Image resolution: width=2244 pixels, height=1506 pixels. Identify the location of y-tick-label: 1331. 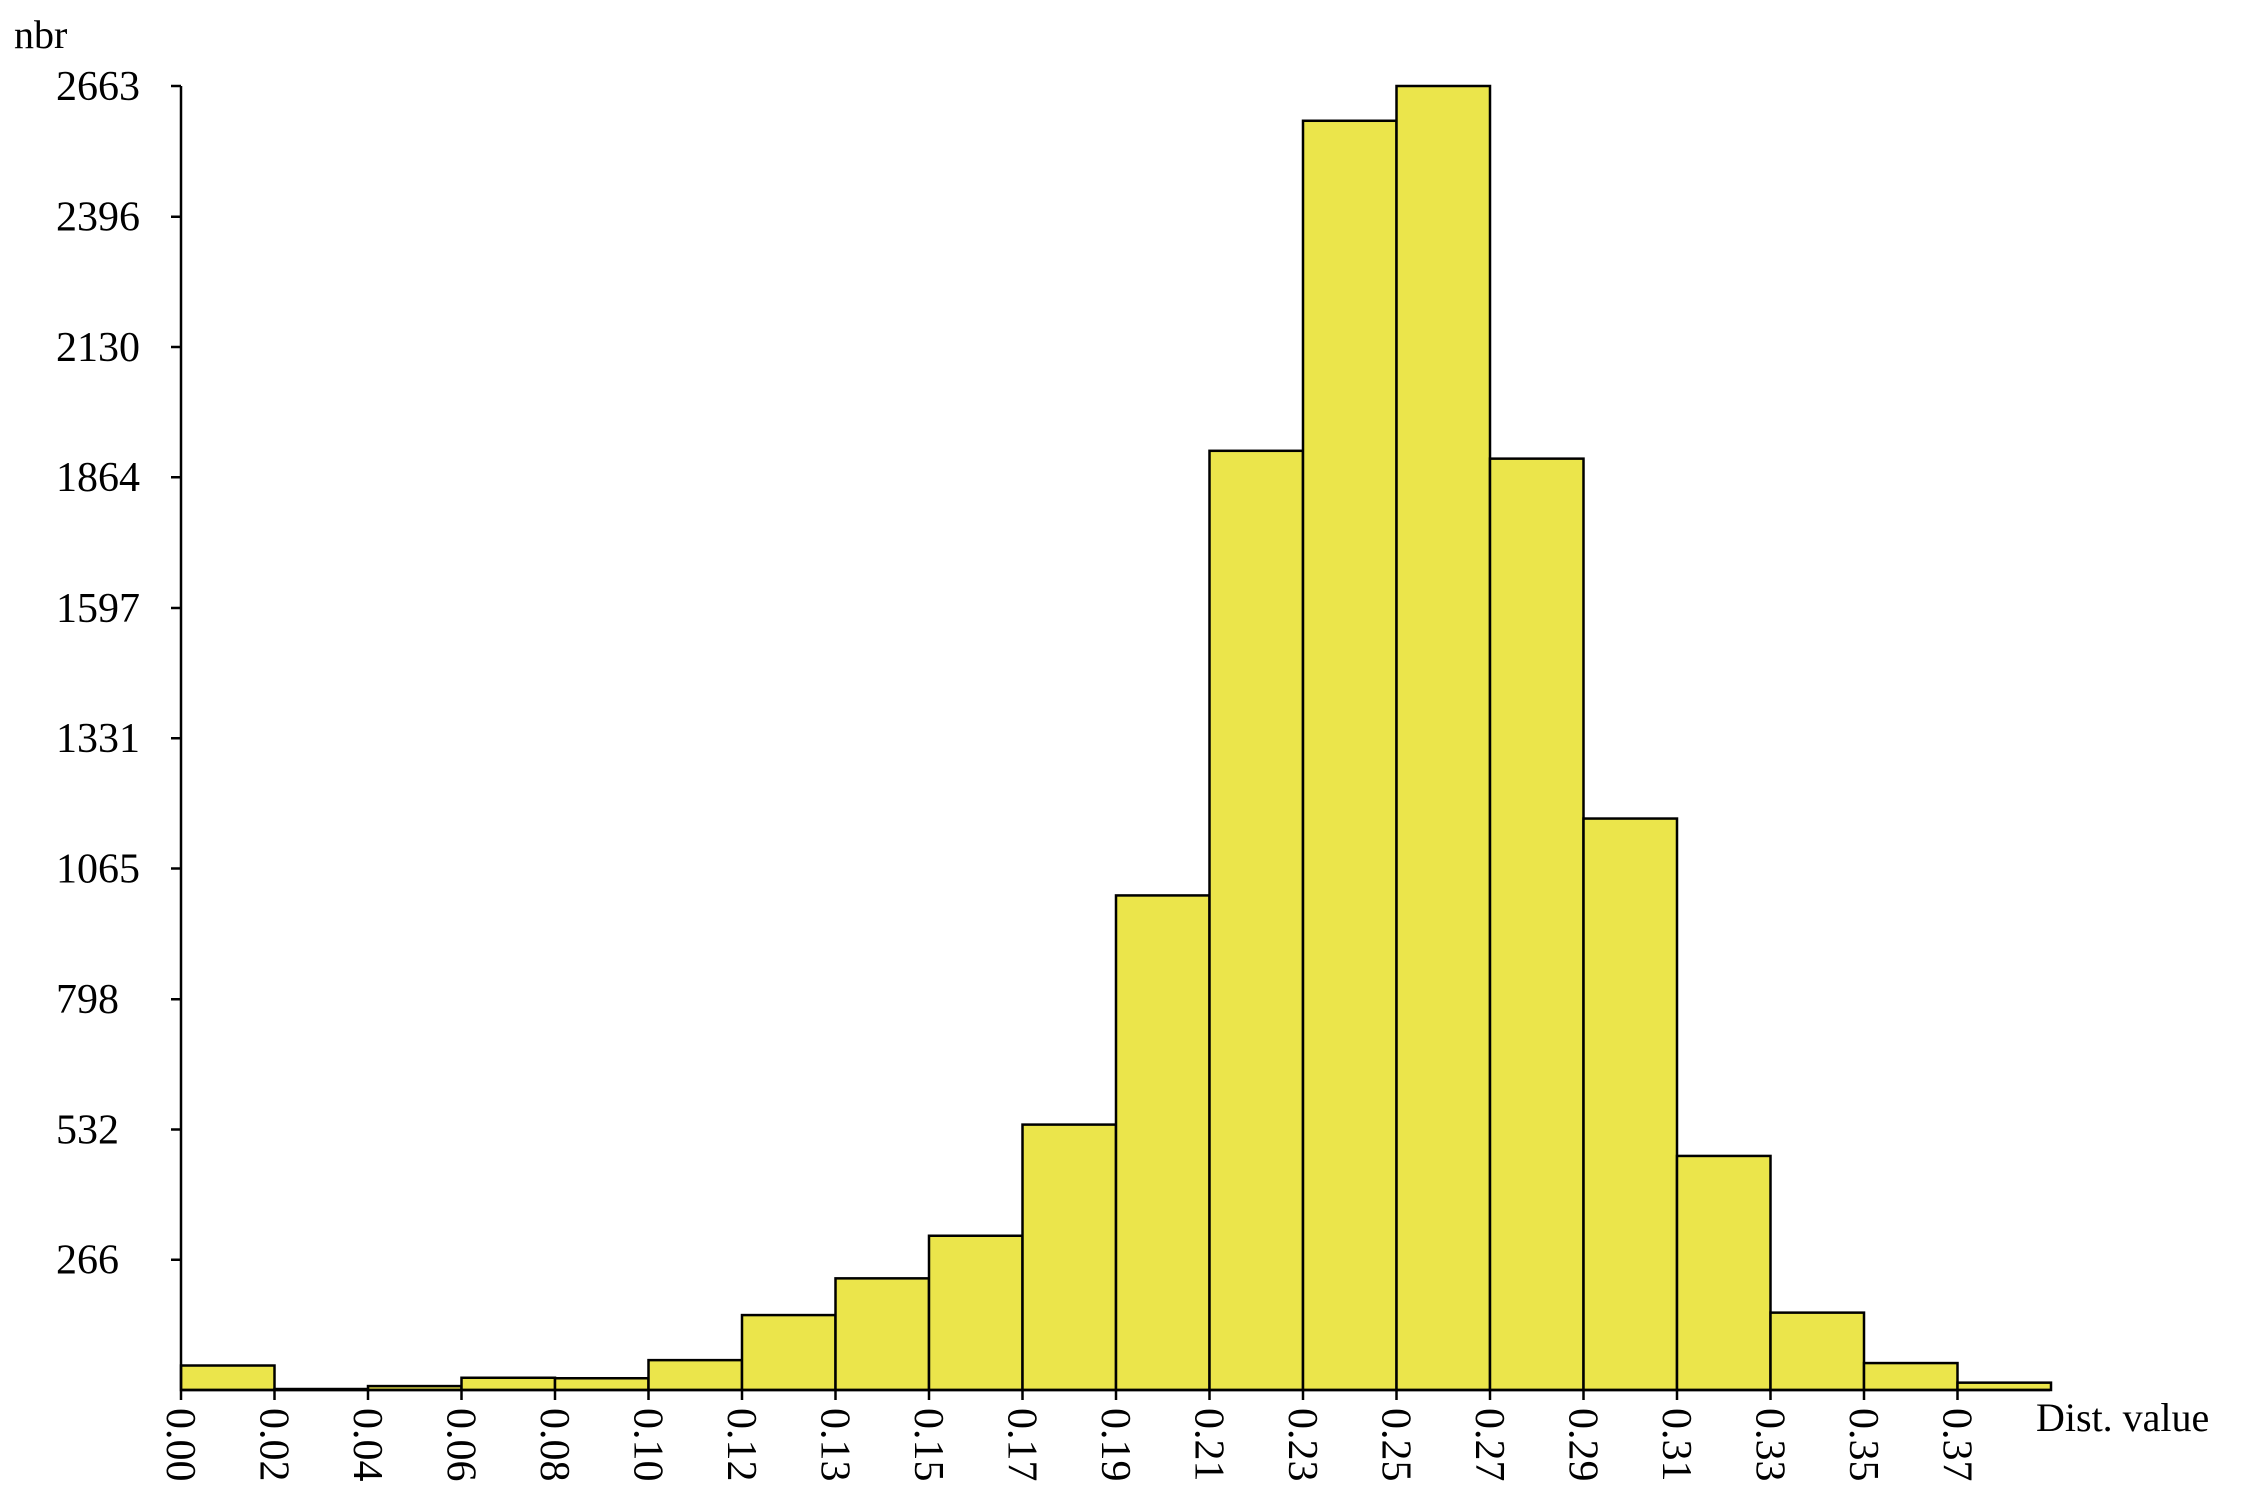
(98, 739).